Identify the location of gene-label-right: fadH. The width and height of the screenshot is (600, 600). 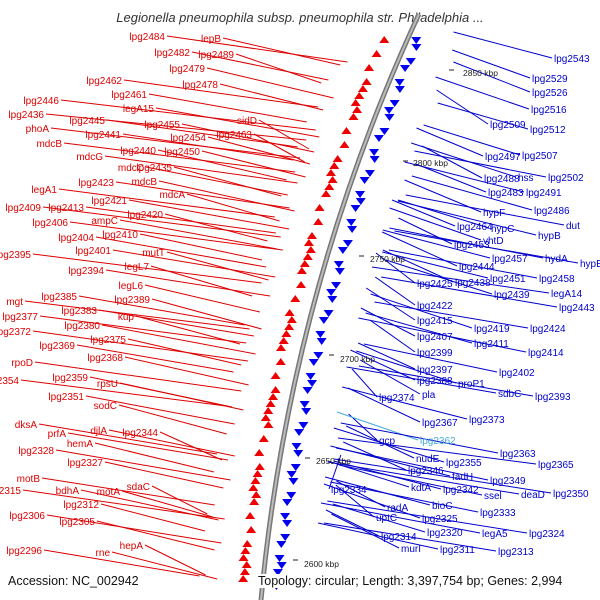
(462, 477).